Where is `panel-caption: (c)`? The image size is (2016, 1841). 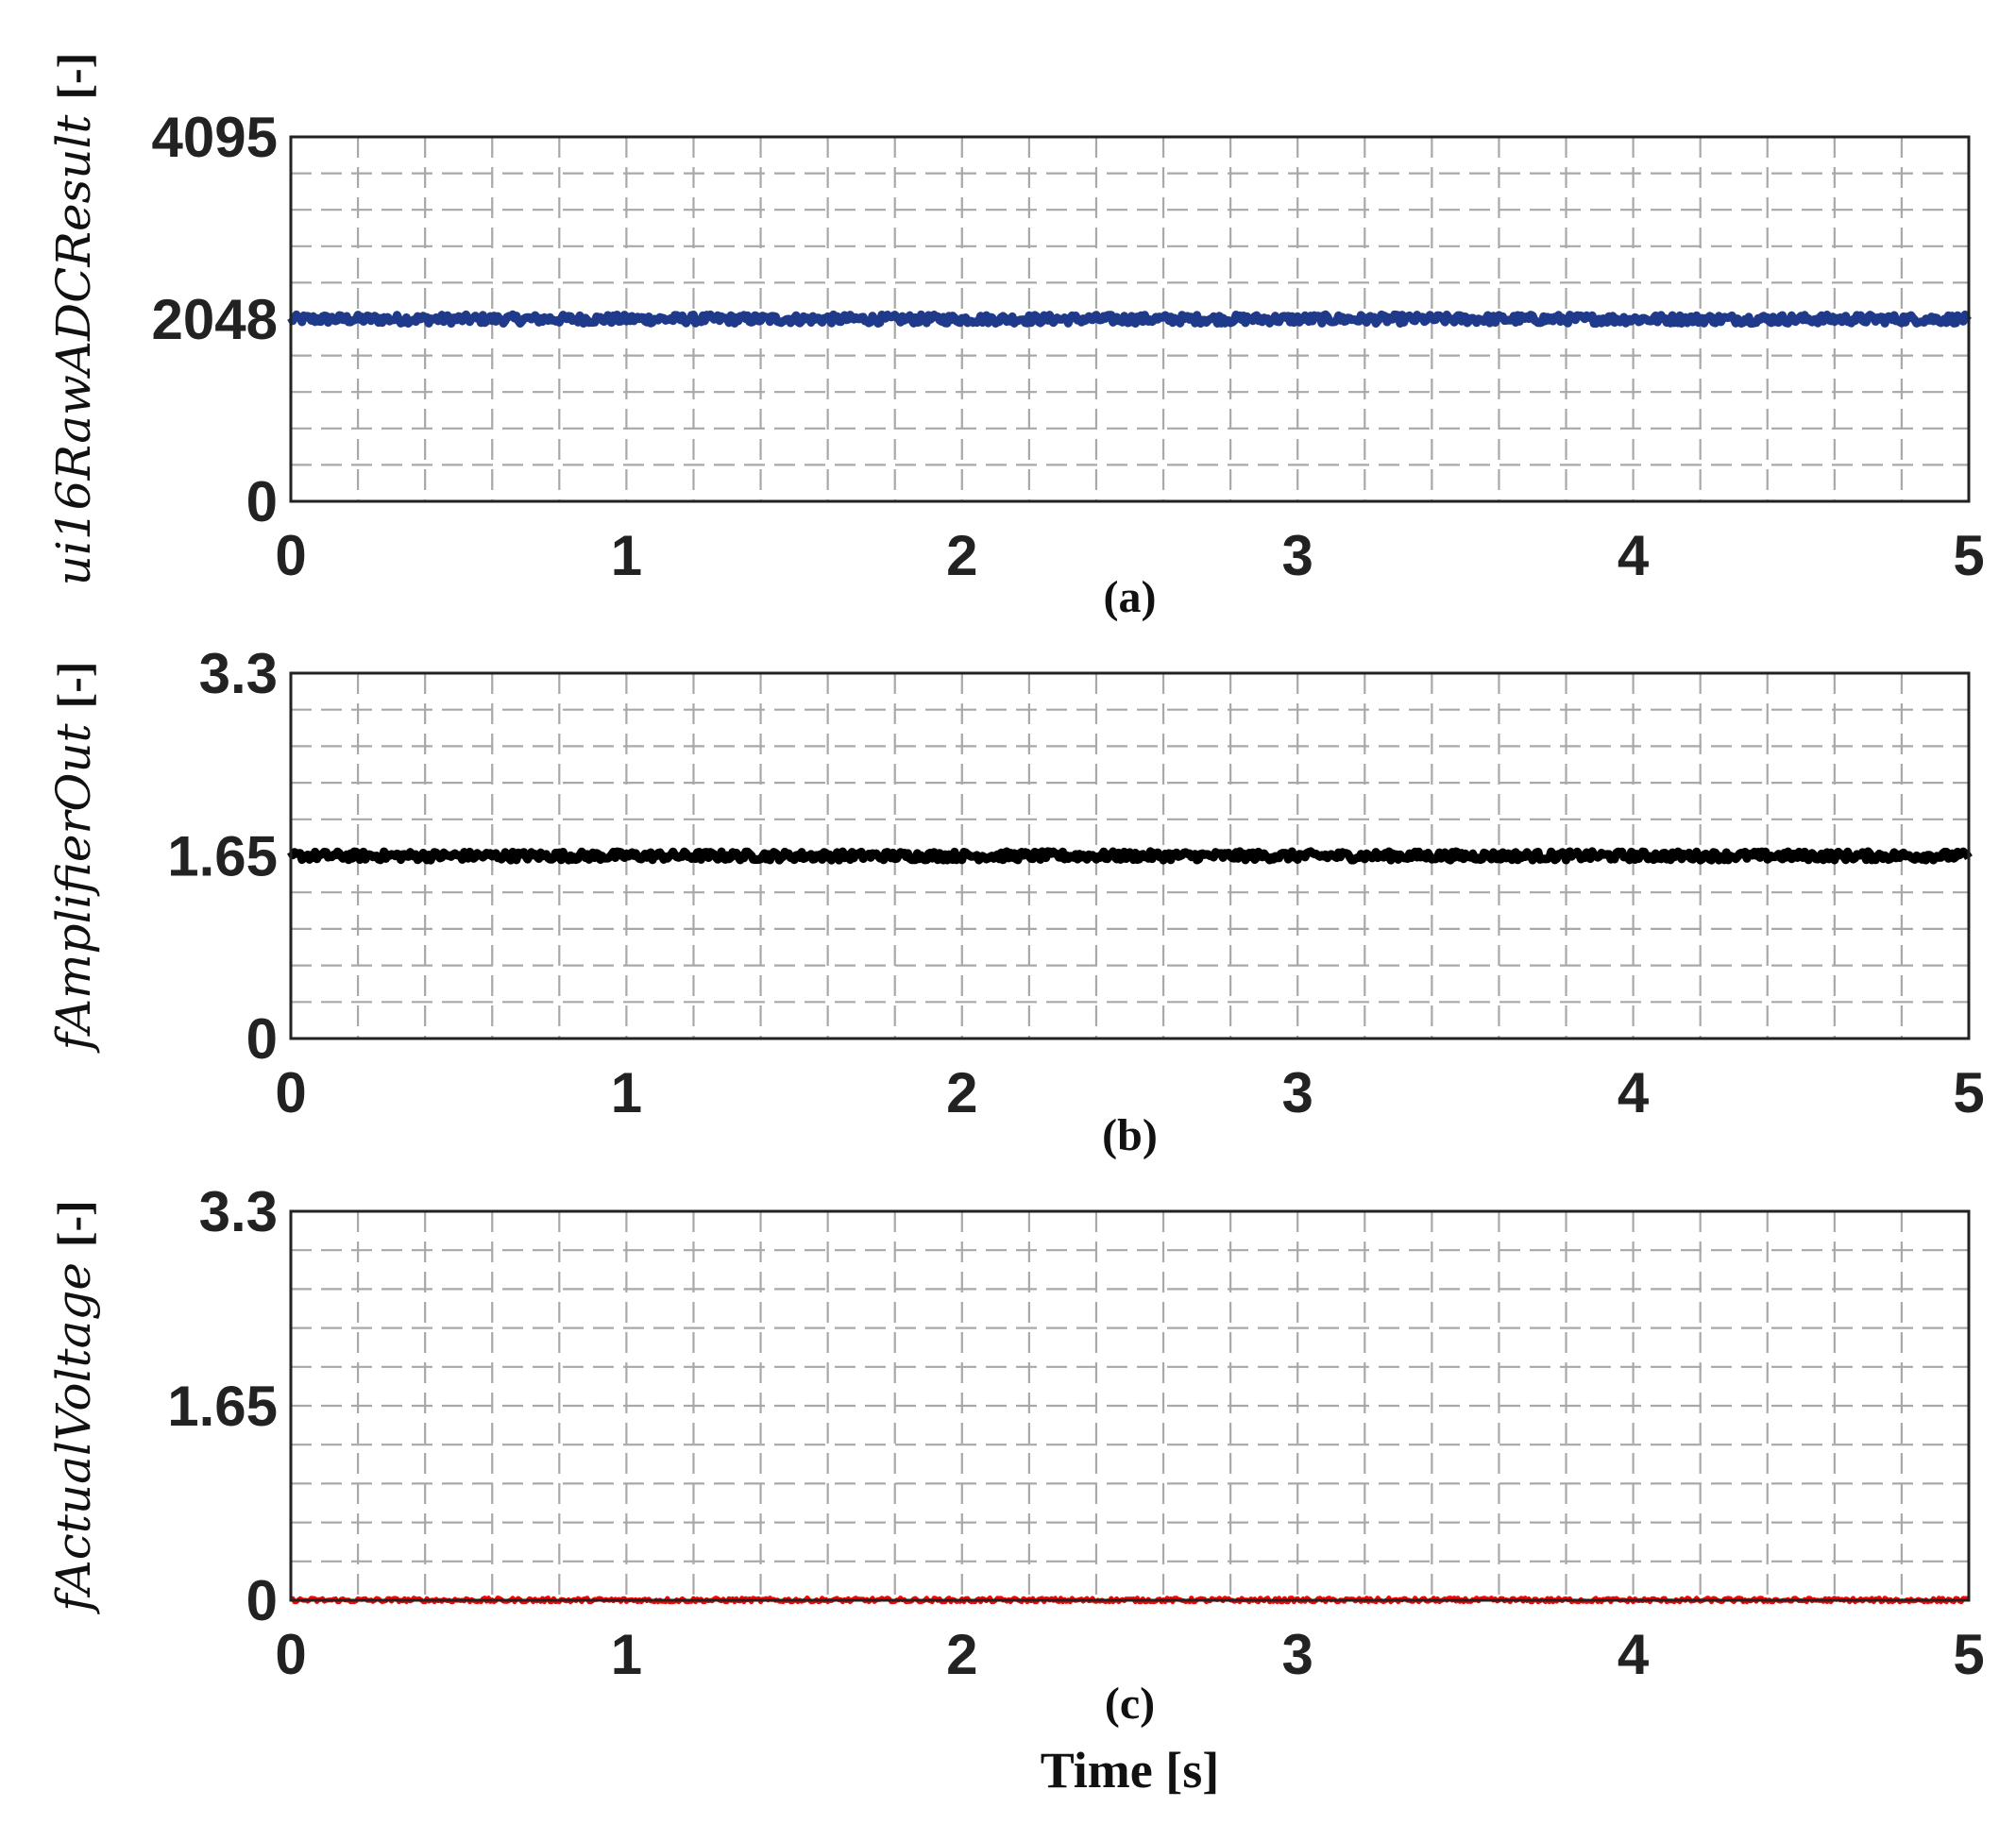
panel-caption: (c) is located at coordinates (1130, 1704).